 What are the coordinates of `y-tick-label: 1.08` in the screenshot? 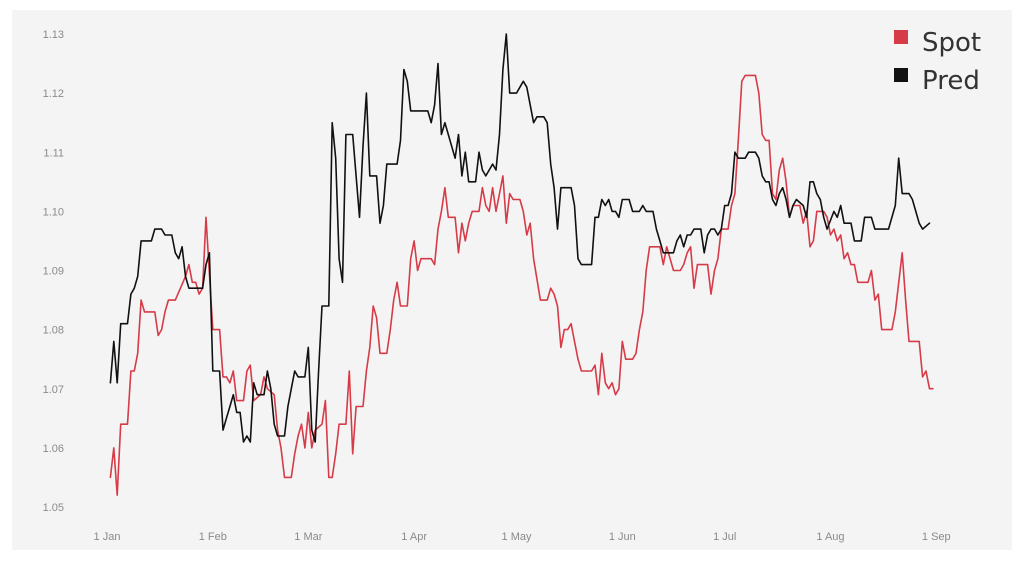 It's located at (53, 331).